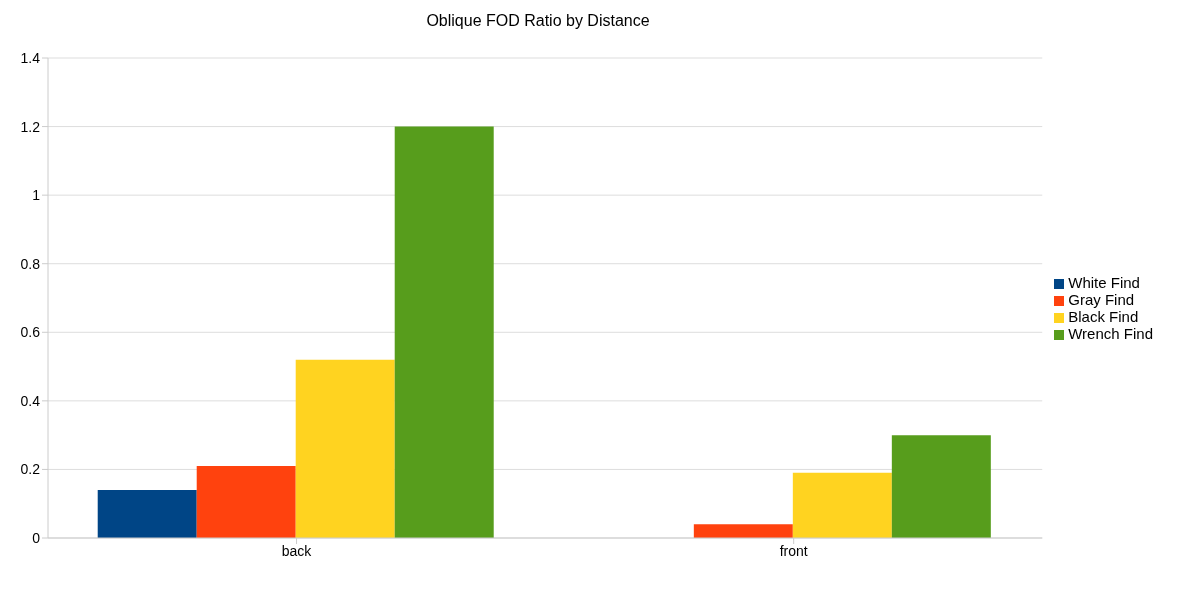  Describe the element at coordinates (36, 537) in the screenshot. I see `y-tick-label: 0` at that location.